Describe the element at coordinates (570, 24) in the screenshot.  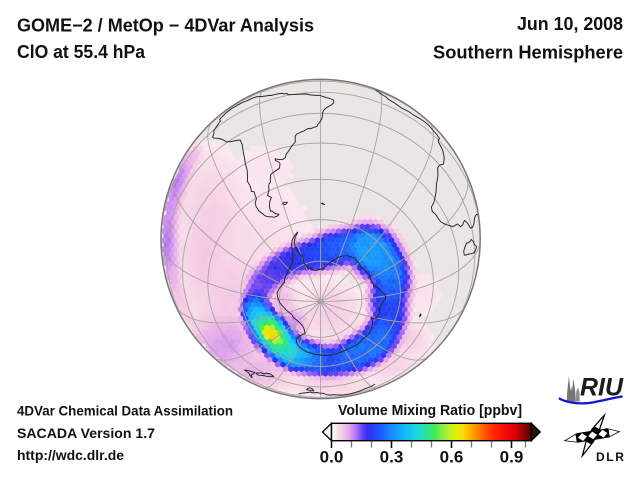
I see `svg-text: Jun 10, 2008` at that location.